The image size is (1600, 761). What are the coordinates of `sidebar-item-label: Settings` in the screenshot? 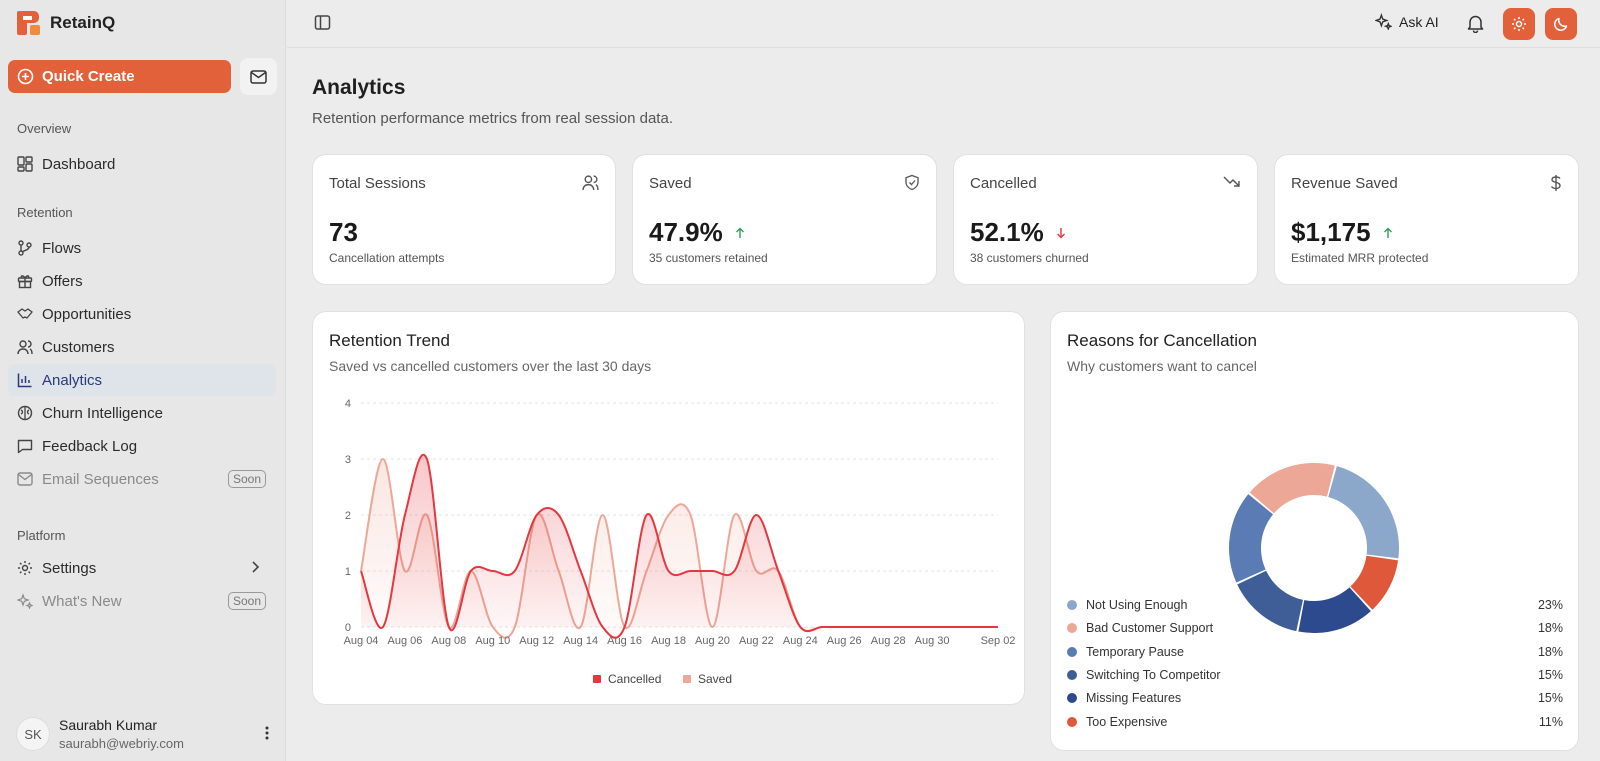 It's located at (69, 568).